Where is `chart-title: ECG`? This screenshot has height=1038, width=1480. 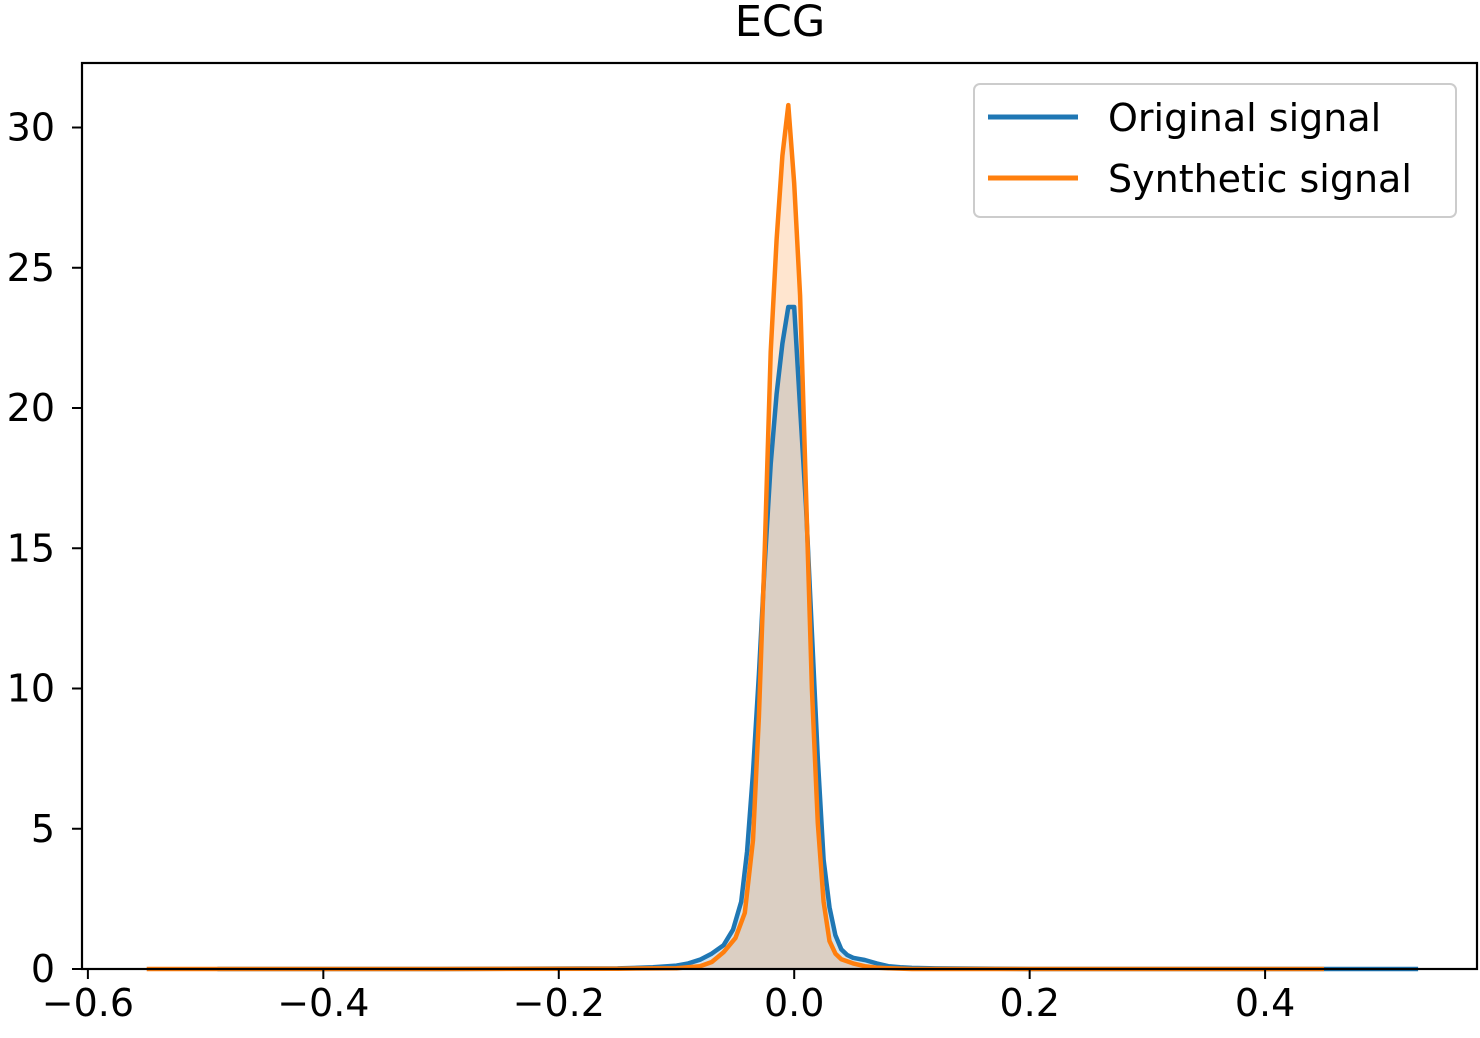
chart-title: ECG is located at coordinates (780, 23).